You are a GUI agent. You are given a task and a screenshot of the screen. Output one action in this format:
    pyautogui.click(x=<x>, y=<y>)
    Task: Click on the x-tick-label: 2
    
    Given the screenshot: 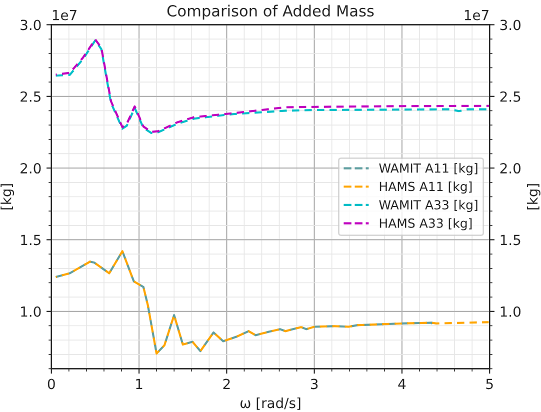 What is the action you would take?
    pyautogui.click(x=226, y=384)
    